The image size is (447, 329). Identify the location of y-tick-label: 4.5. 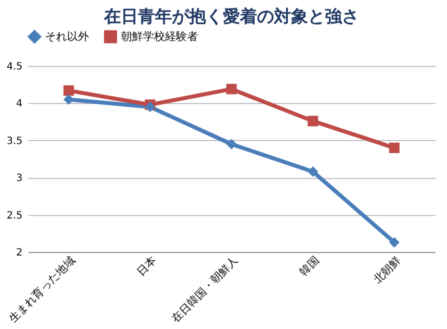
(14, 67).